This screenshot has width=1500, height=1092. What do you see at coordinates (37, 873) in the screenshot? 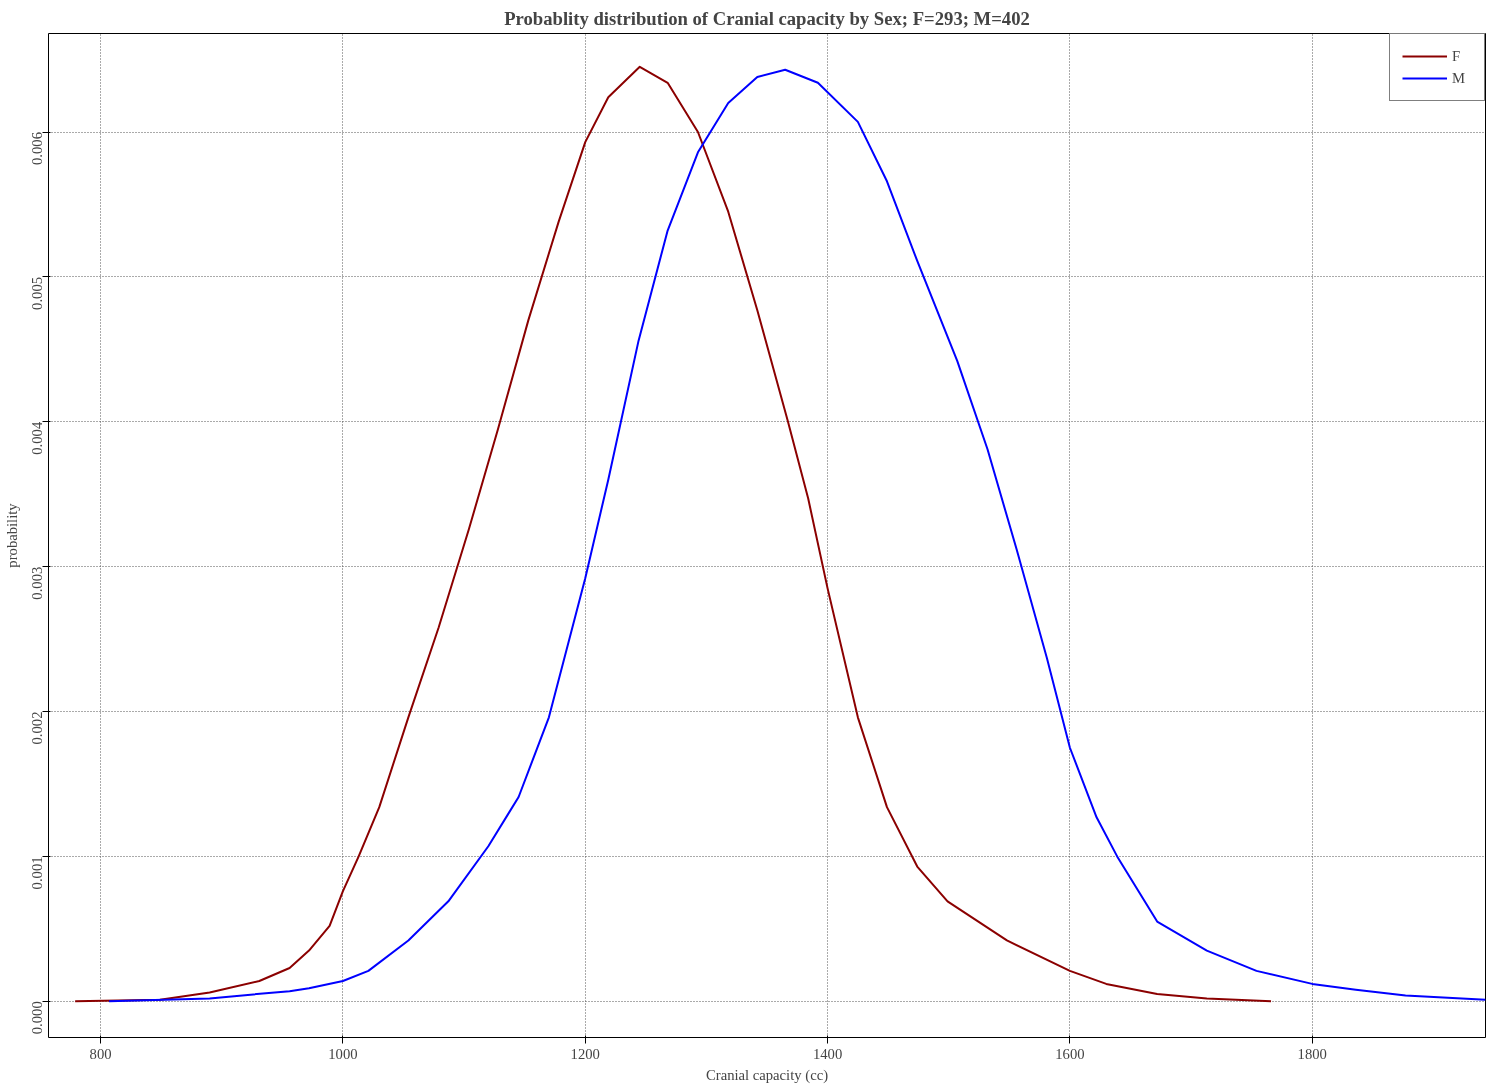
I see `y-tick-label: 0.001` at bounding box center [37, 873].